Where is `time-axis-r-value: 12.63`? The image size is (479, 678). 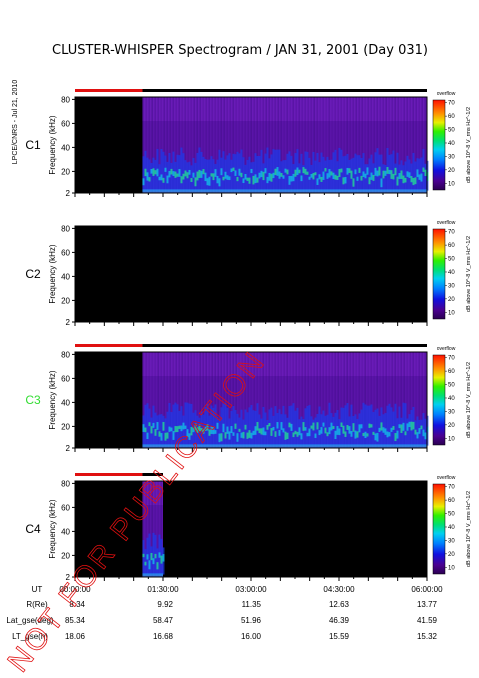
time-axis-r-value: 12.63 is located at coordinates (339, 604).